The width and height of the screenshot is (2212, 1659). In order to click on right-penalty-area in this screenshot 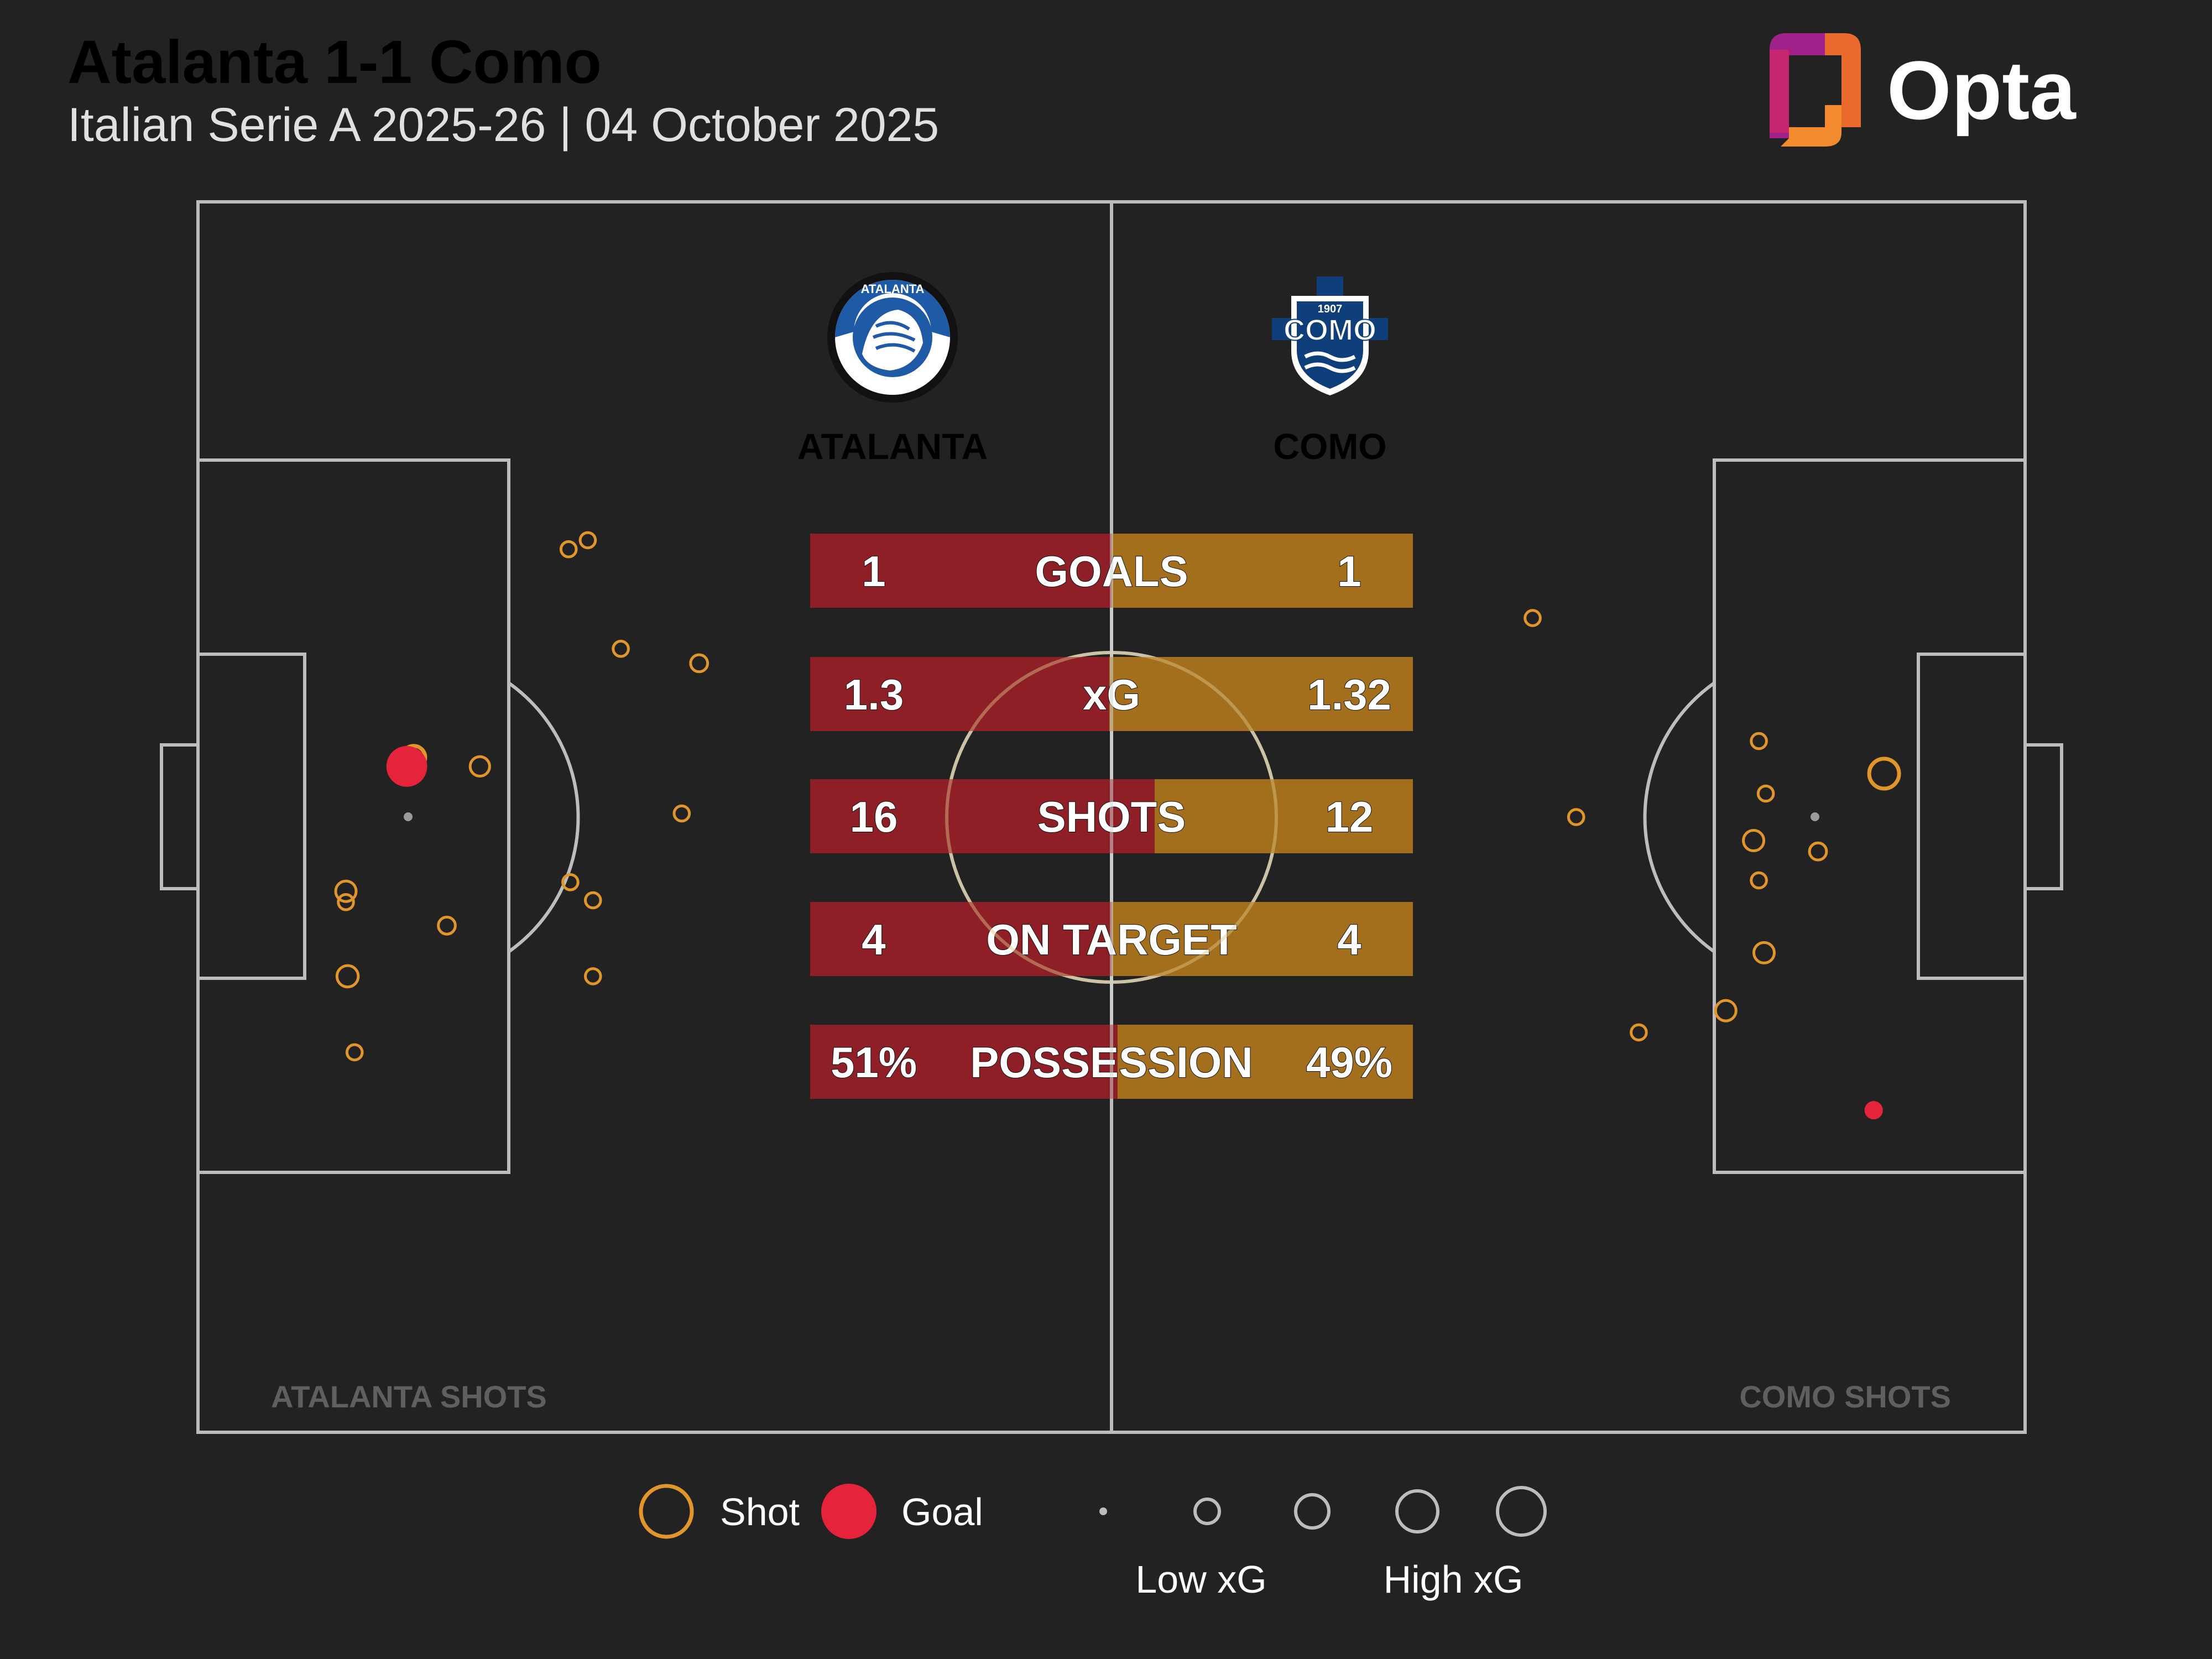, I will do `click(1870, 816)`.